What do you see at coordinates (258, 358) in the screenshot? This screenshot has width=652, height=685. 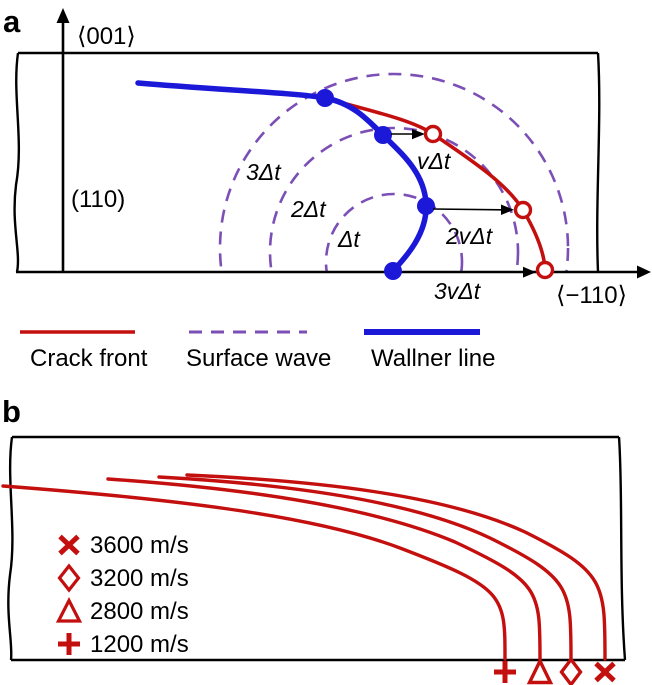 I see `legend-surface-wave-label: Surface wave` at bounding box center [258, 358].